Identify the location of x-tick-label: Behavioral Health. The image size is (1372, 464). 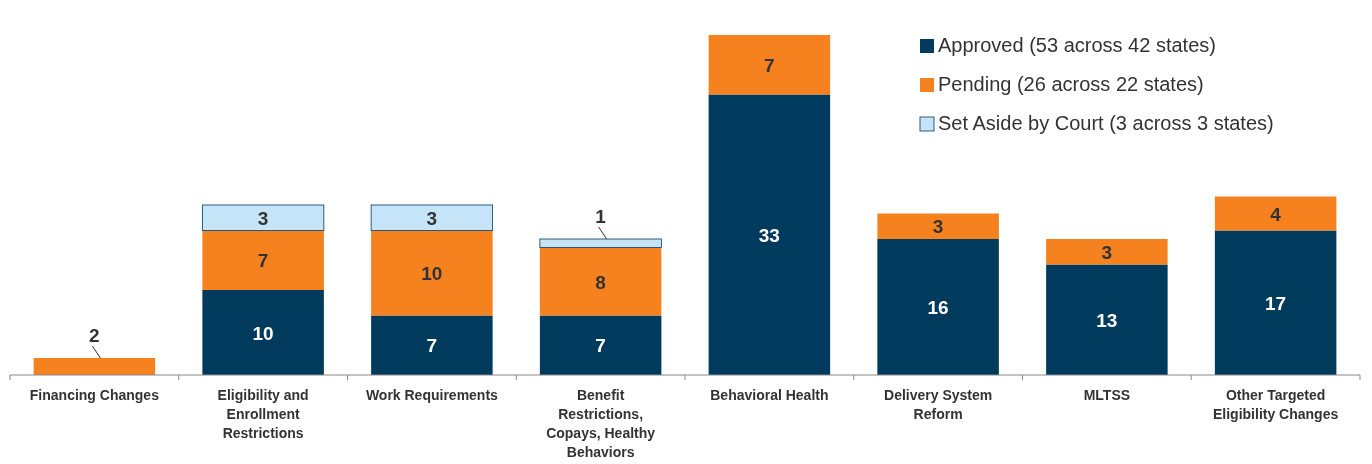
(769, 395).